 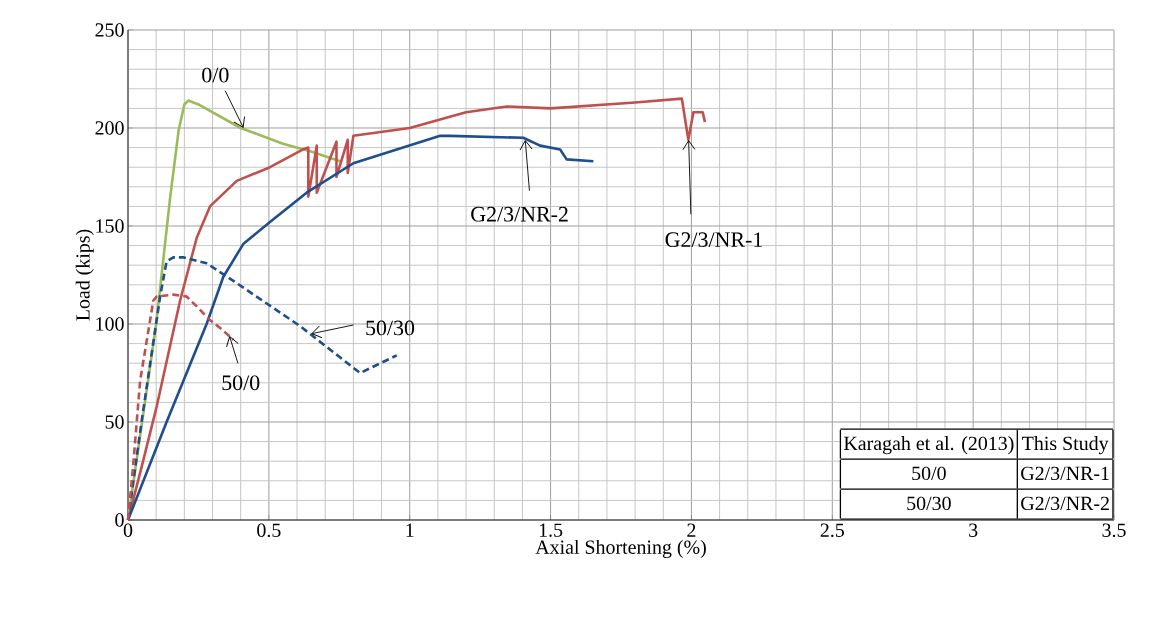 I want to click on x-tick-label: 0.5, so click(x=269, y=530).